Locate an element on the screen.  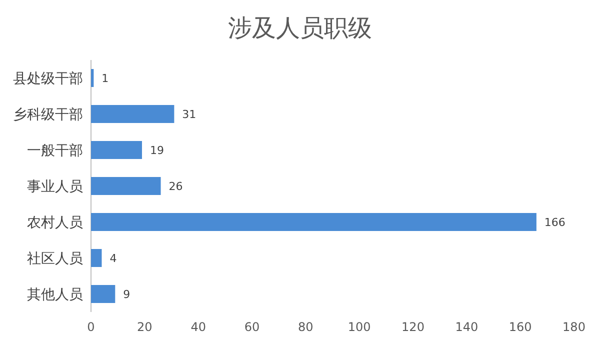
data-label: 1 is located at coordinates (105, 78).